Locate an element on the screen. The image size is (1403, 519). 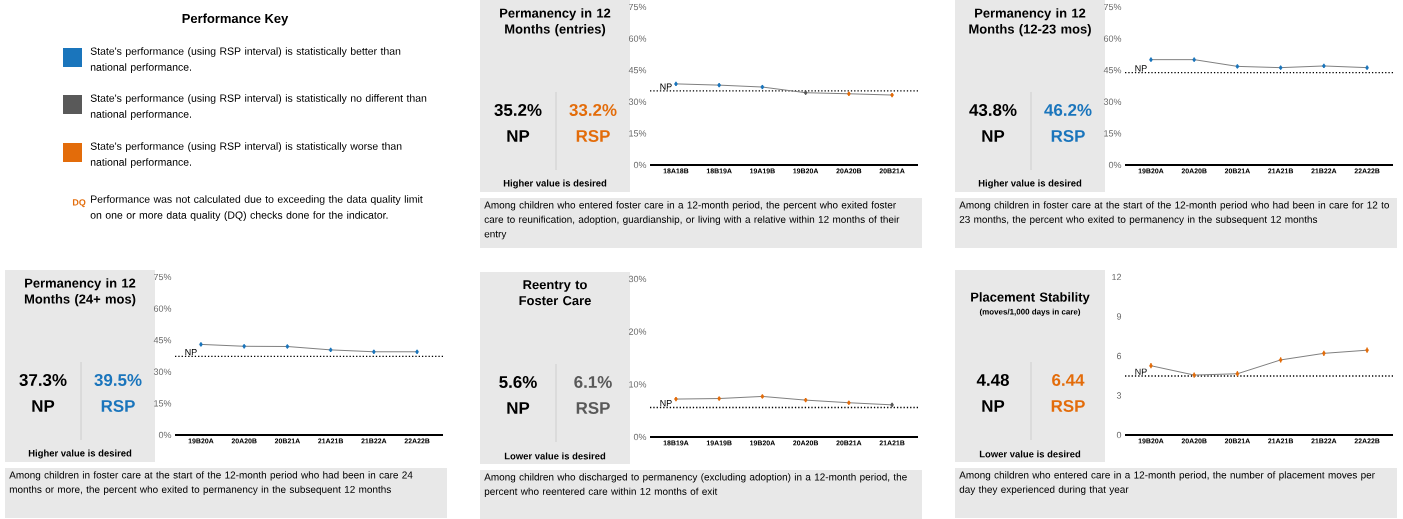
y-tick-label: 12 is located at coordinates (1117, 277).